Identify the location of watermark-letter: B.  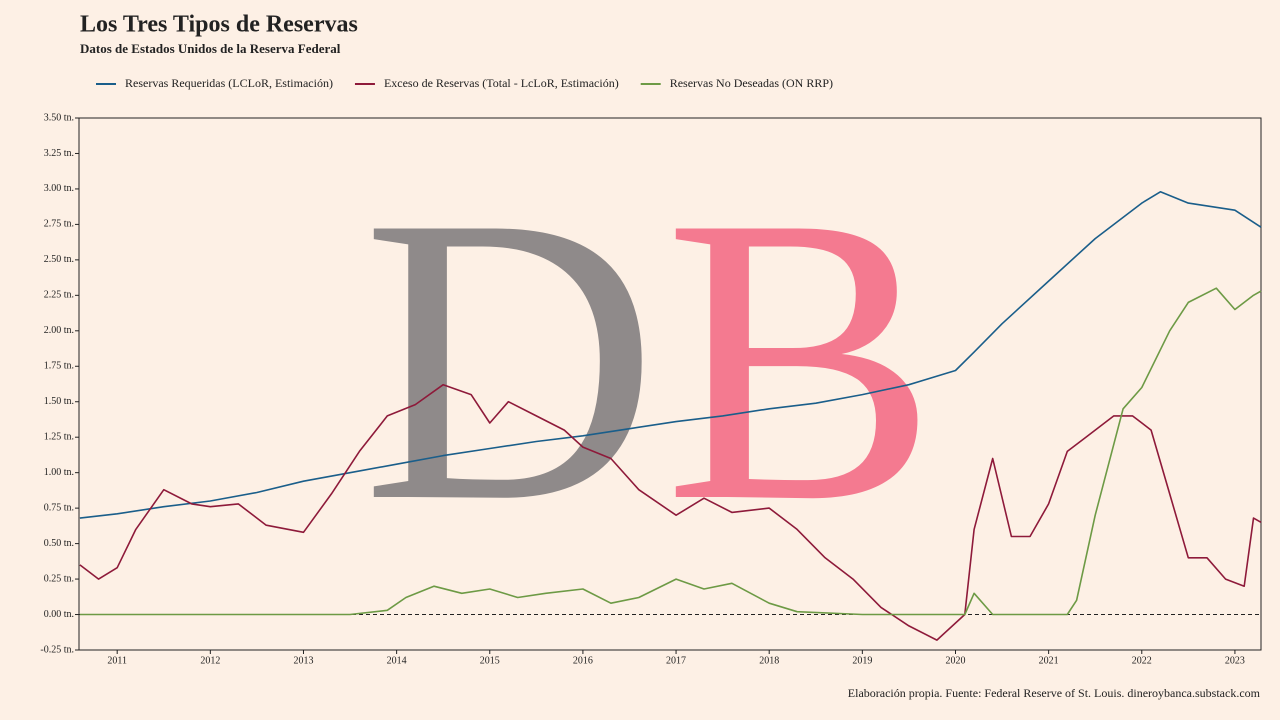
(800, 359).